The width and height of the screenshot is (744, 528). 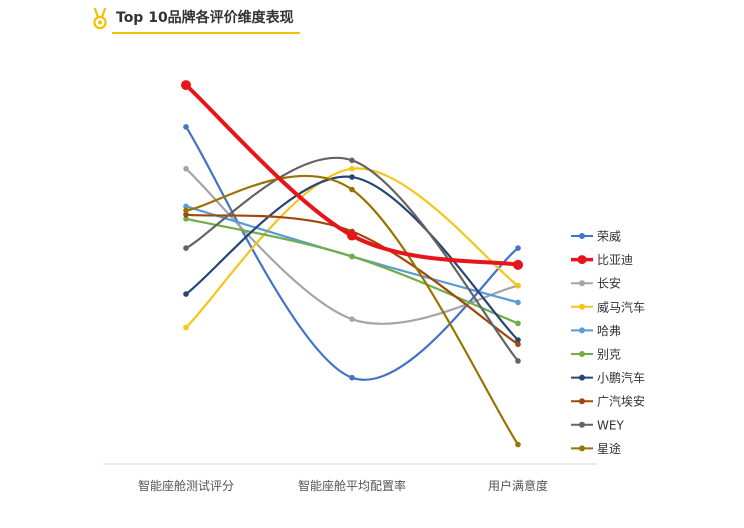 I want to click on legend-label: WEY, so click(x=610, y=425).